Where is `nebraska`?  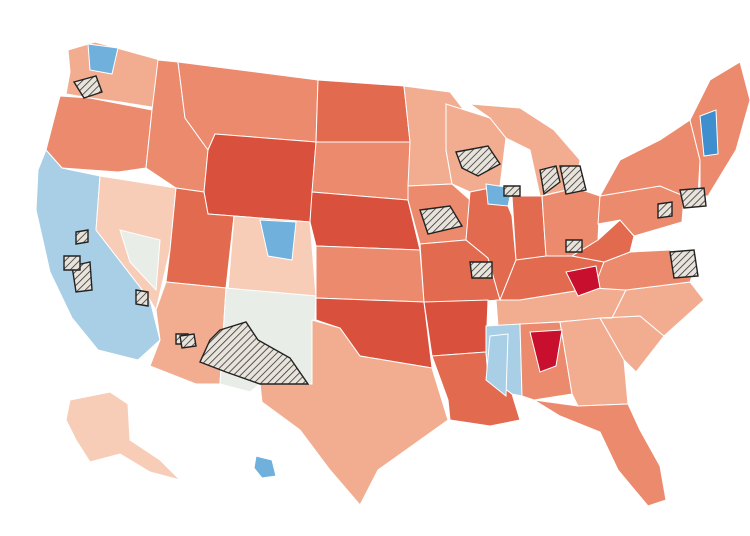 nebraska is located at coordinates (365, 221).